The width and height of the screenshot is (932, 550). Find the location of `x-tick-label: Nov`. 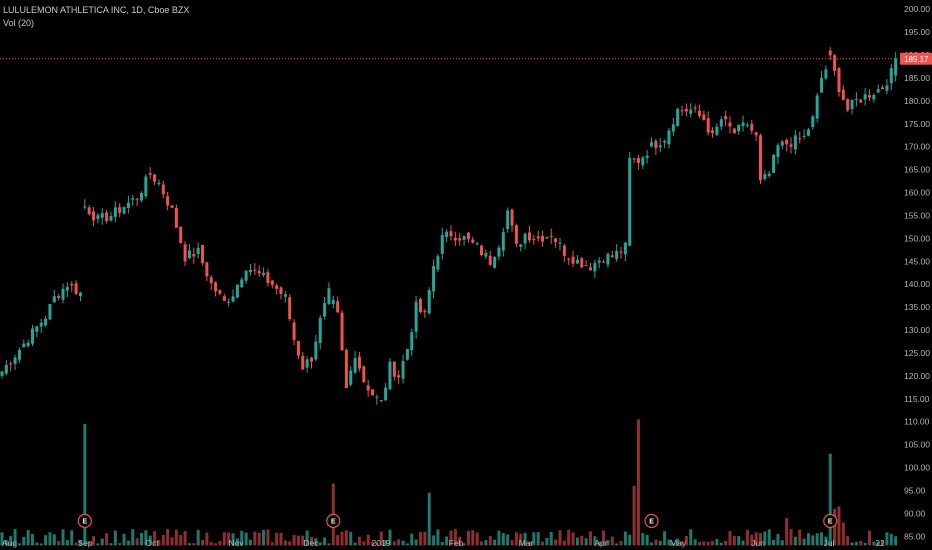

x-tick-label: Nov is located at coordinates (236, 543).